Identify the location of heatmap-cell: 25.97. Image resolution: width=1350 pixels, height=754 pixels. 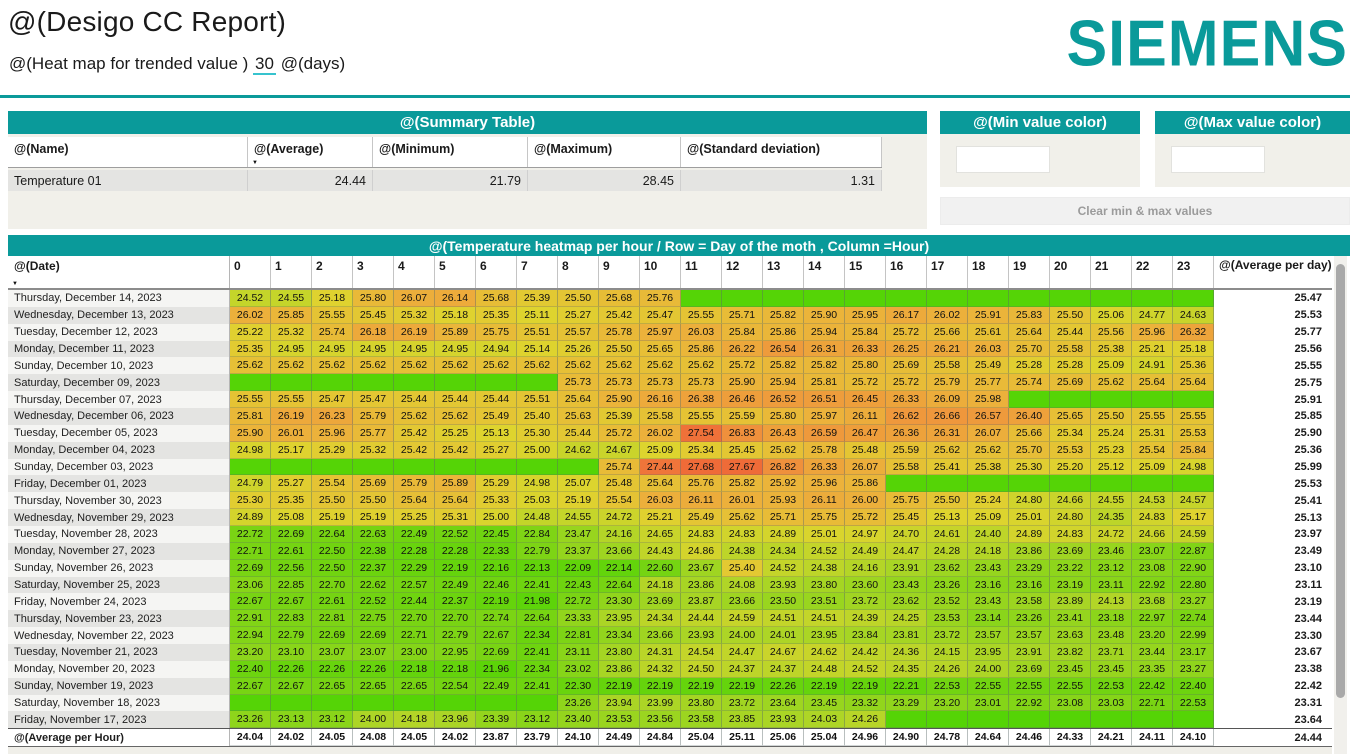
(824, 416).